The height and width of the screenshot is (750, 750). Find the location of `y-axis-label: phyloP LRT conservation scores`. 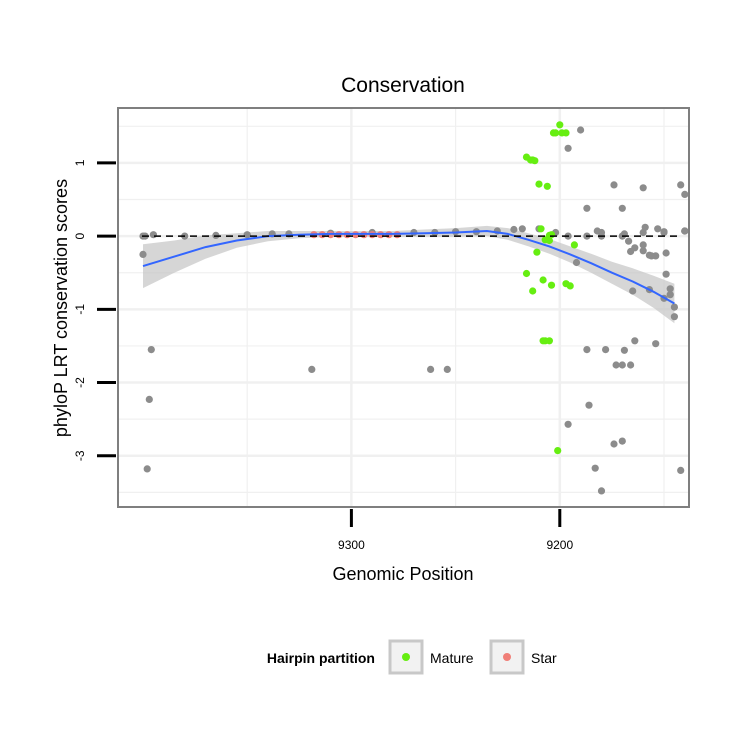

y-axis-label: phyloP LRT conservation scores is located at coordinates (61, 308).